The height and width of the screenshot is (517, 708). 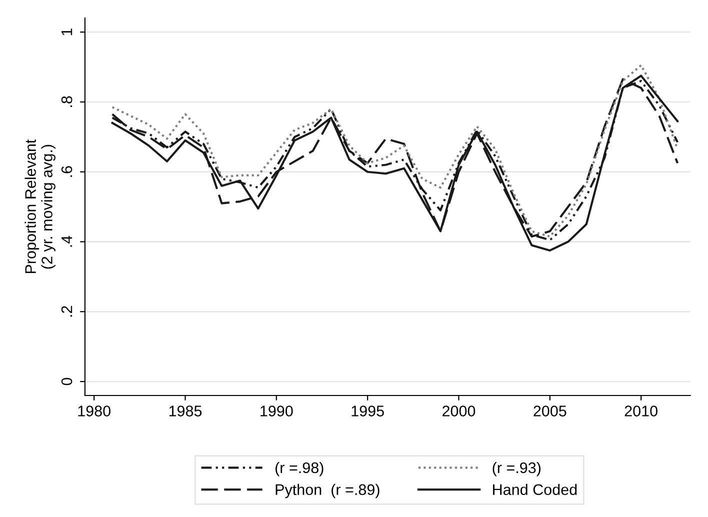 I want to click on legend-label: (r =.93), so click(x=516, y=469).